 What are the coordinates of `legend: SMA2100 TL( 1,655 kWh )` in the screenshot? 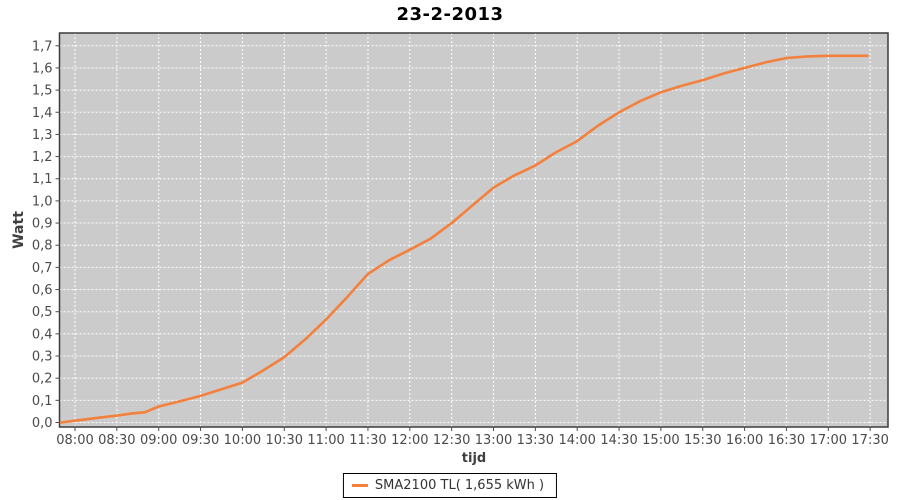 It's located at (450, 485).